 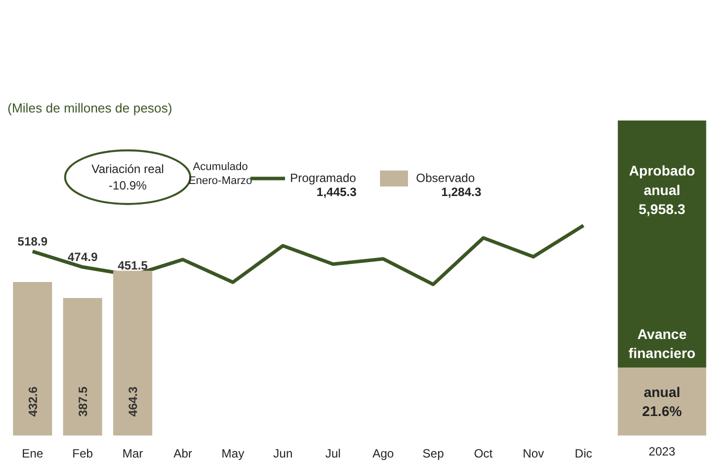 What do you see at coordinates (220, 174) in the screenshot?
I see `legend-title: Acumulado Enero-Marzo` at bounding box center [220, 174].